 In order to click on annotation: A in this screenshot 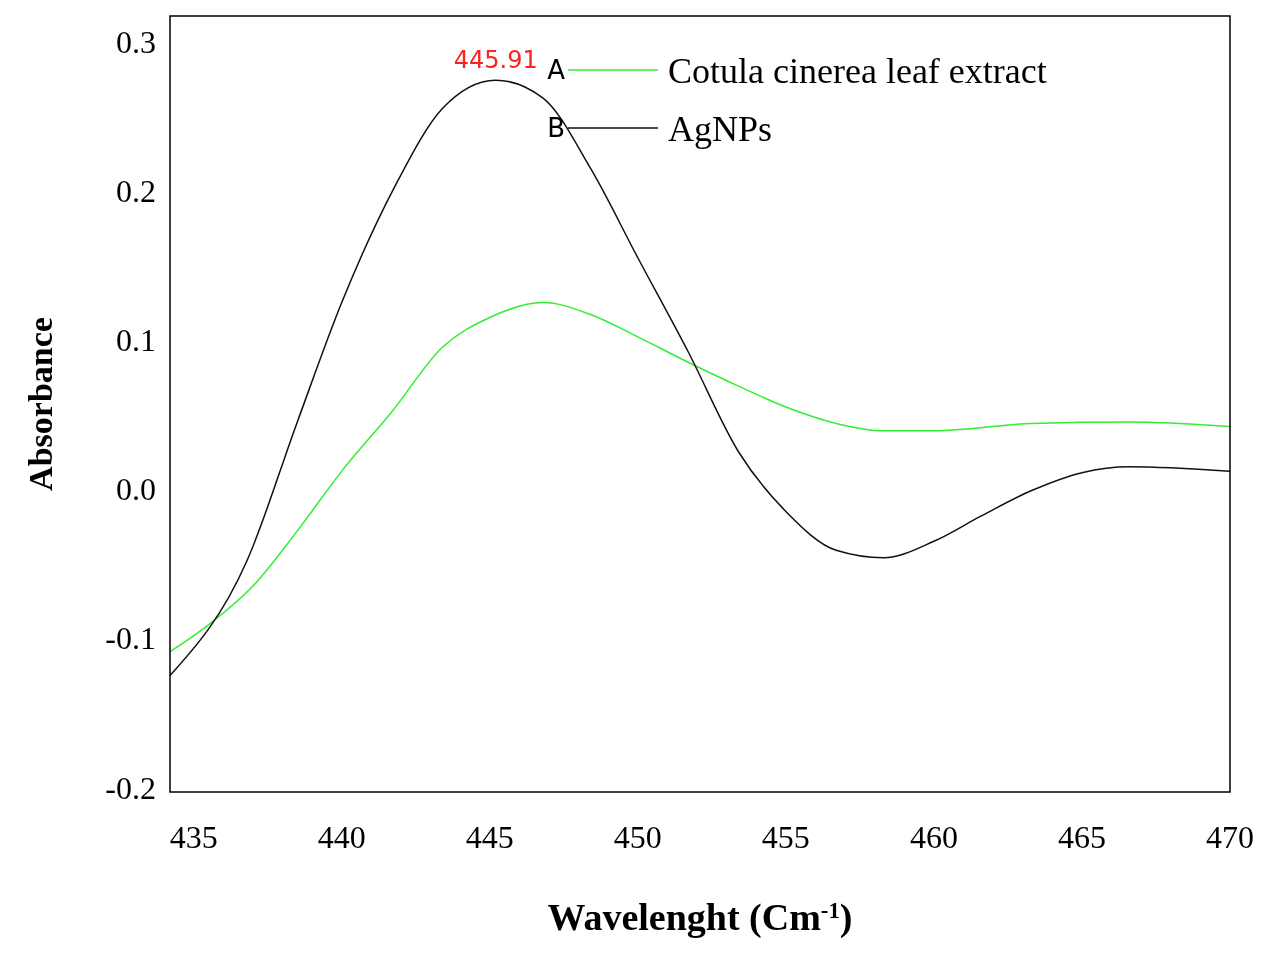, I will do `click(556, 70)`.